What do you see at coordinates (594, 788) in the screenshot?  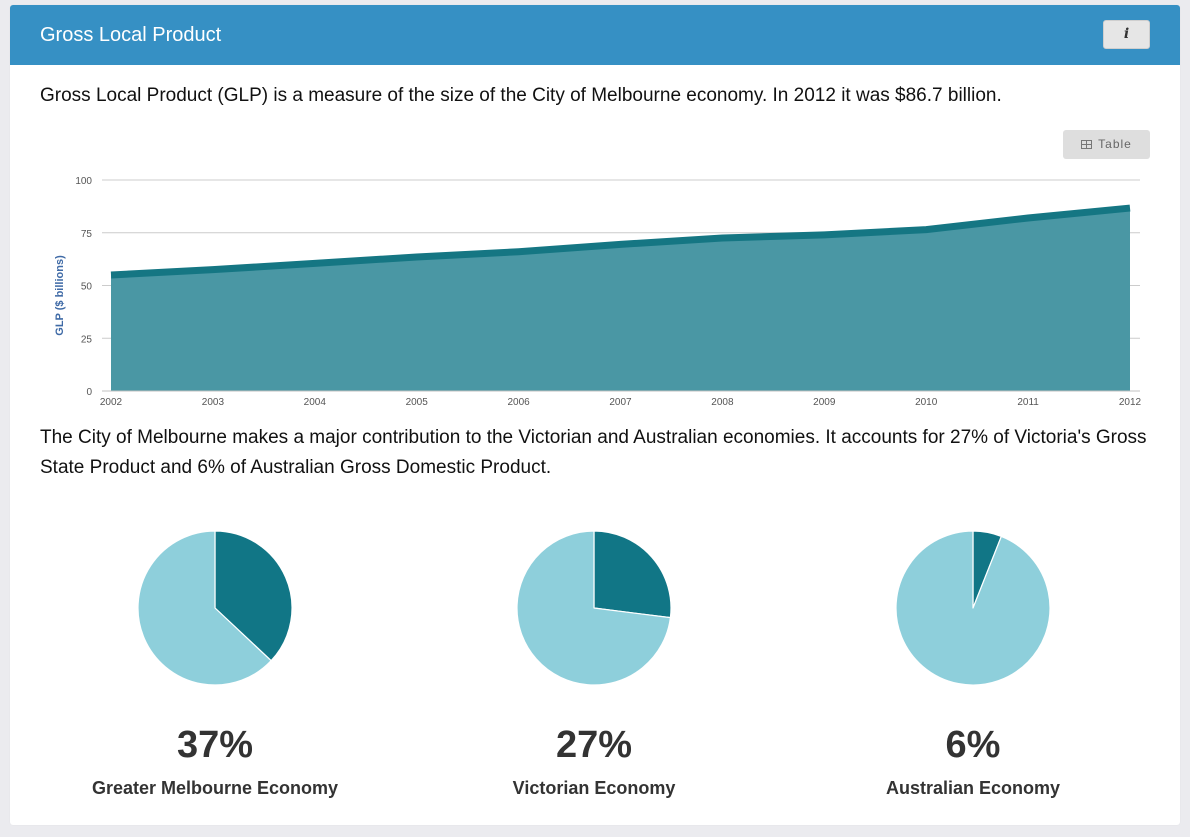 I see `pie-label: Victorian Economy` at bounding box center [594, 788].